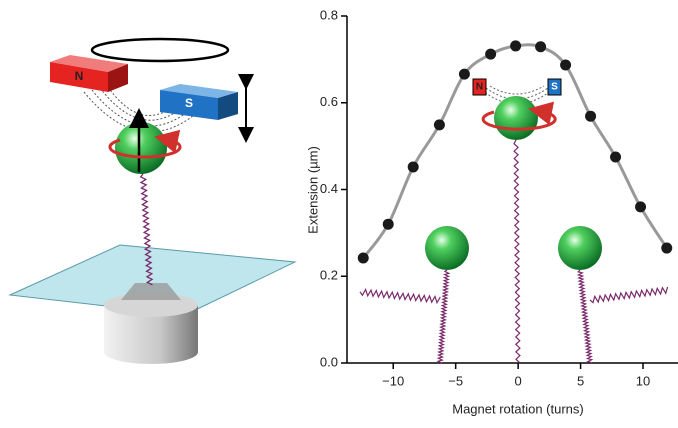 The image size is (678, 428). Describe the element at coordinates (554, 87) in the screenshot. I see `inset-magnet-label: S` at that location.